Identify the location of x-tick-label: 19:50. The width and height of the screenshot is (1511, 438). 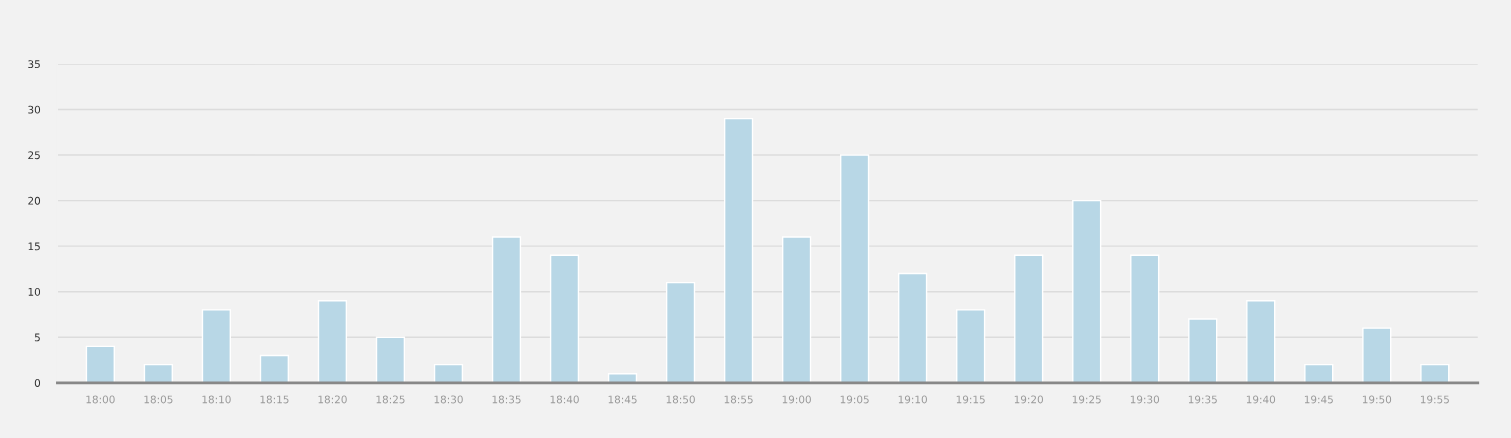
(1377, 399).